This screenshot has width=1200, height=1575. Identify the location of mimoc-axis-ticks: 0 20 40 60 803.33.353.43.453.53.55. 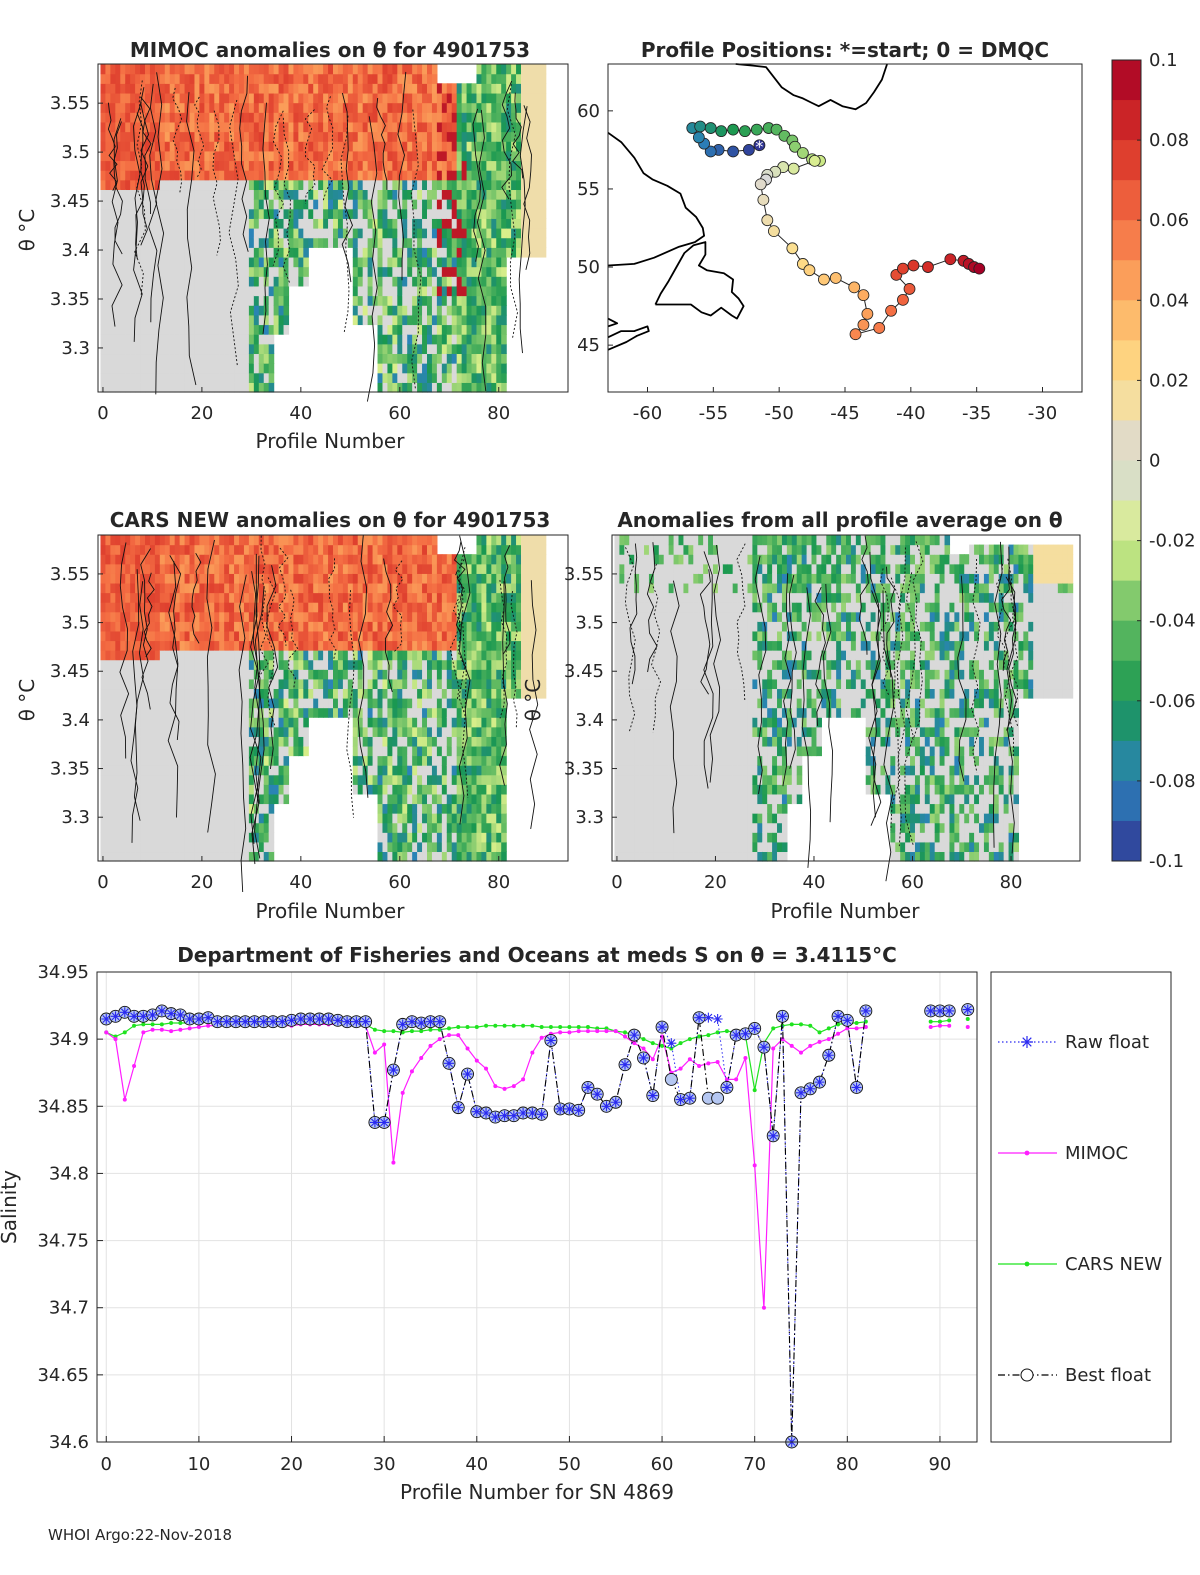
(280, 258).